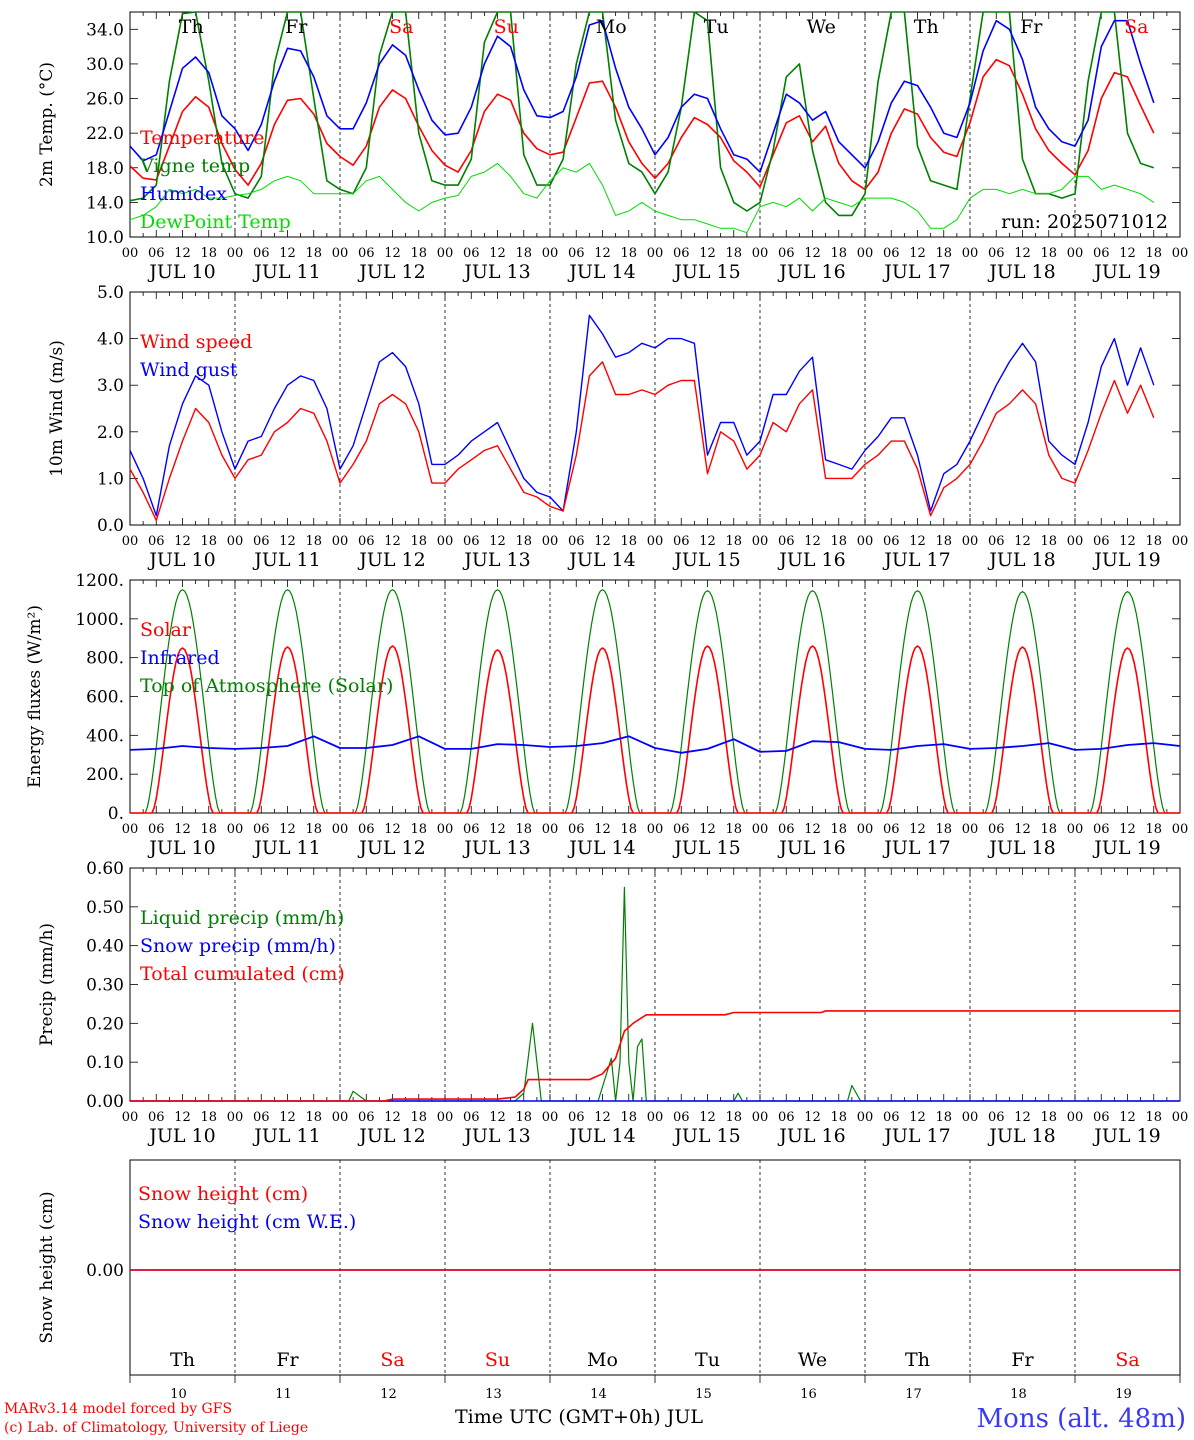  What do you see at coordinates (811, 1136) in the screenshot?
I see `day-label: JUL 16` at bounding box center [811, 1136].